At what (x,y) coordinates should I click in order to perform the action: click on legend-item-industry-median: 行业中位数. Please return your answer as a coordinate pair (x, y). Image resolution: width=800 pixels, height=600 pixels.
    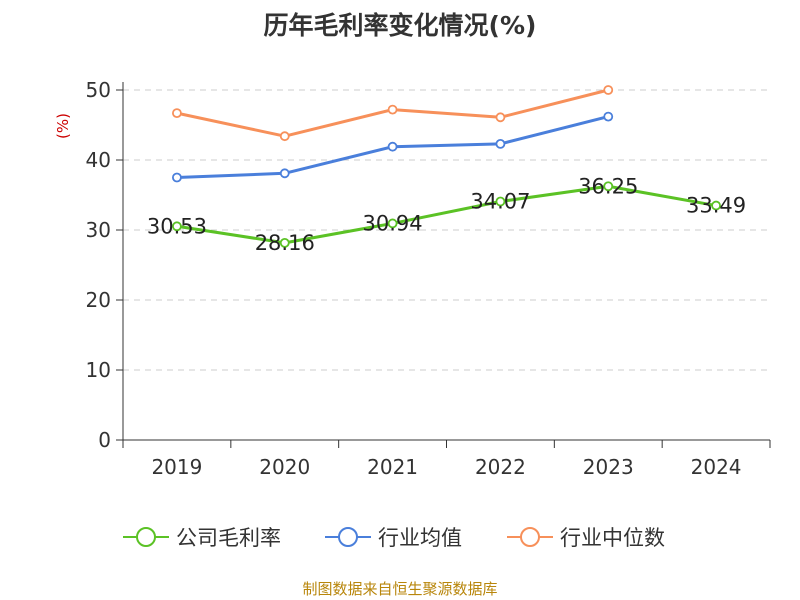
    Looking at the image, I should click on (585, 537).